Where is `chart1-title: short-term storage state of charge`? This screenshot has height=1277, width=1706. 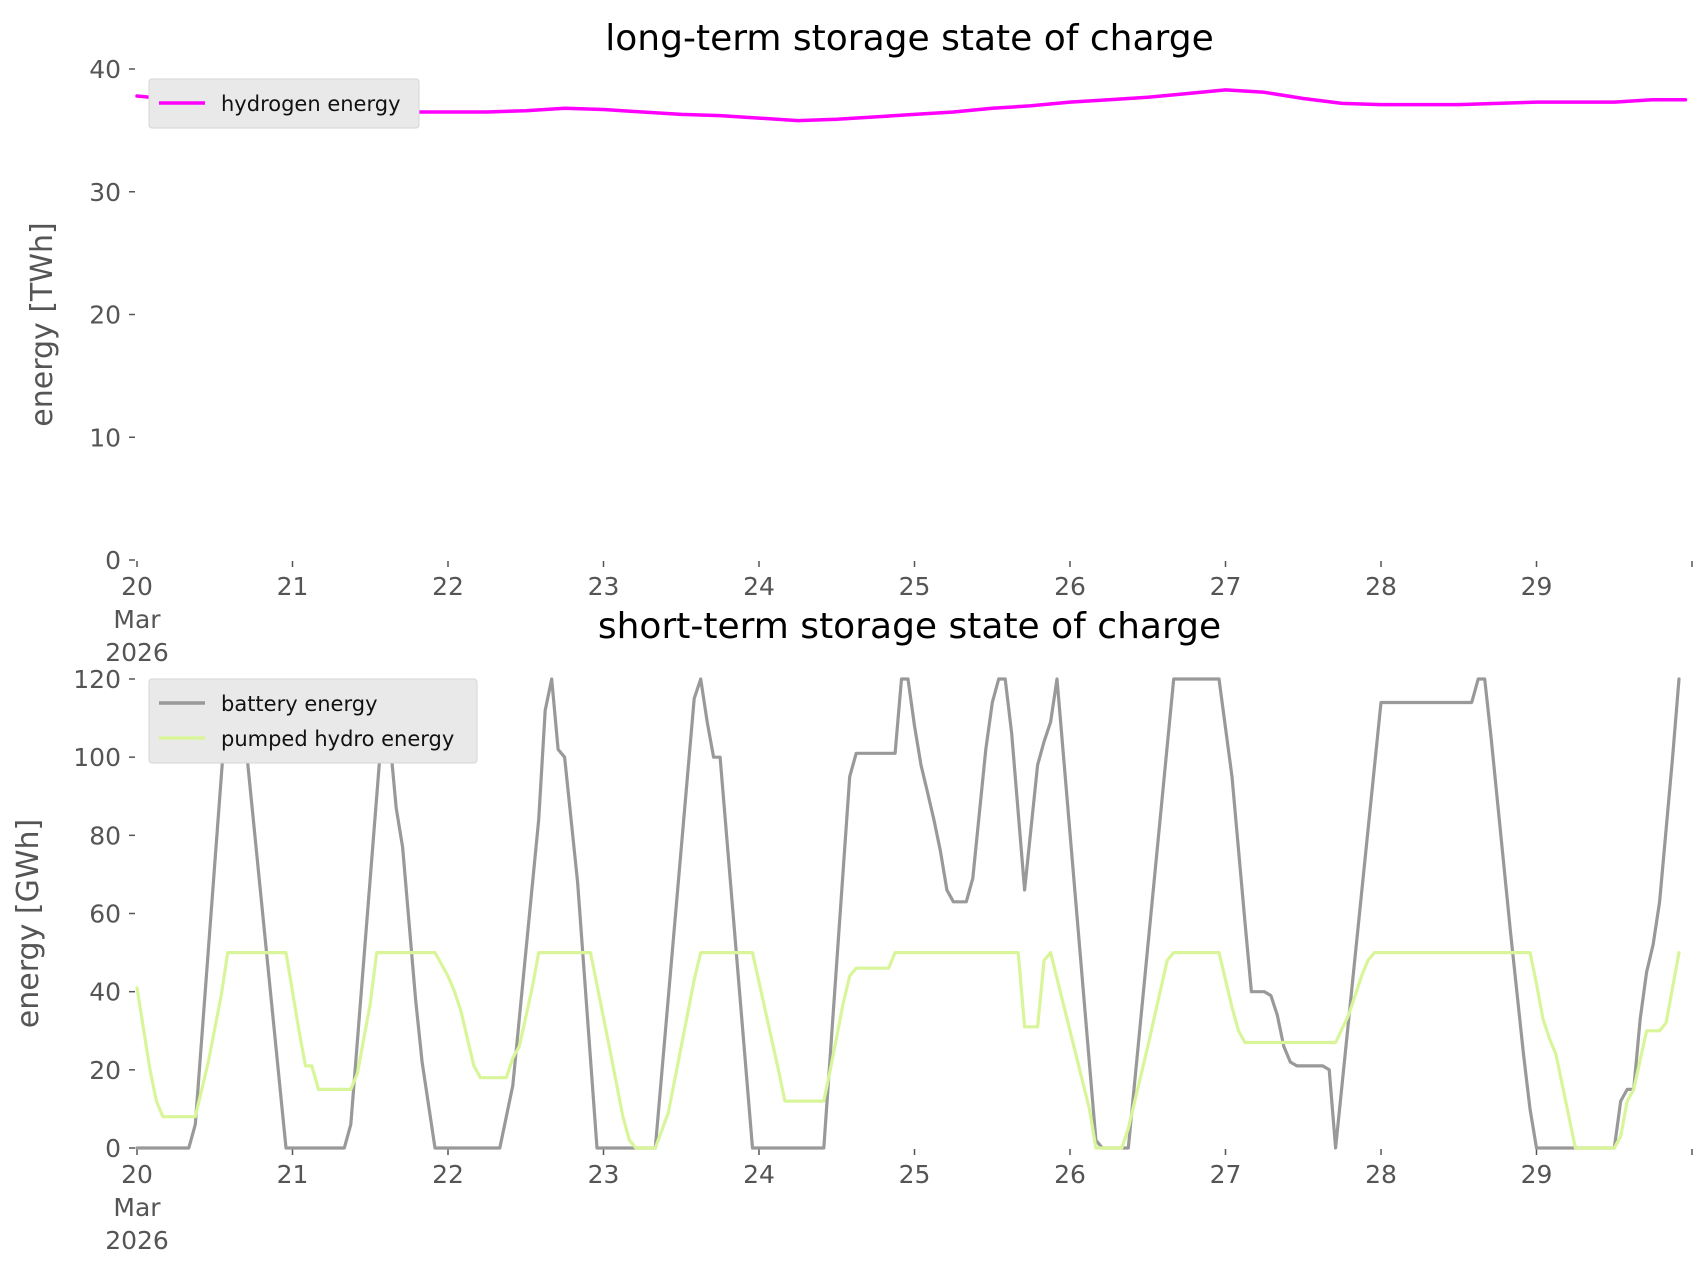
chart1-title: short-term storage state of charge is located at coordinates (909, 626).